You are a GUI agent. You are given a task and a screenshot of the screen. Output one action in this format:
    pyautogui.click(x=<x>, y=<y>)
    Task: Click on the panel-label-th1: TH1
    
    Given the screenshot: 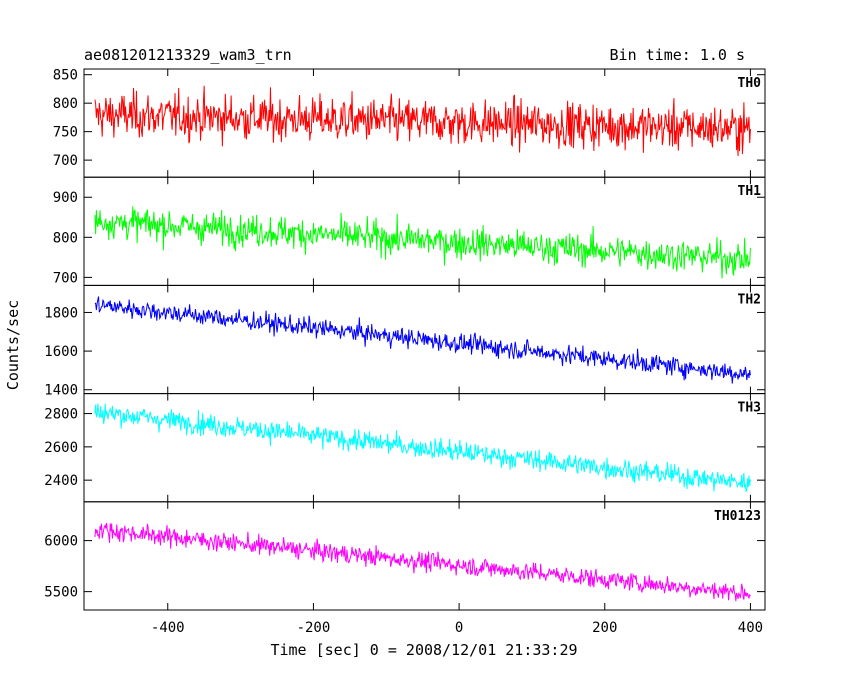 What is the action you would take?
    pyautogui.click(x=750, y=191)
    